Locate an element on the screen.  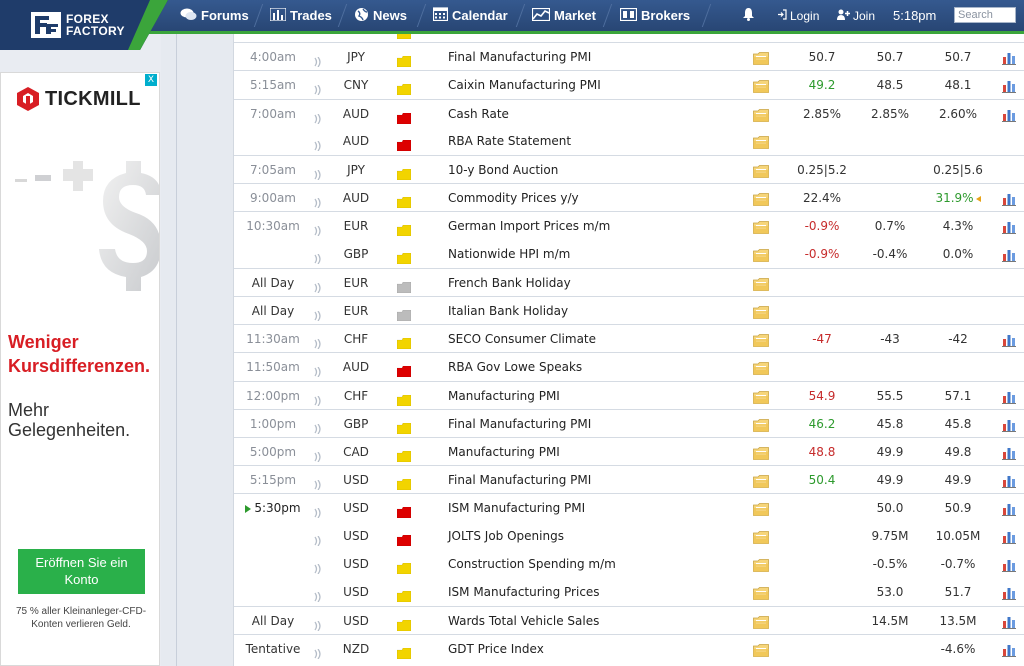
open-account-button: Eröffnen Sie ein Konto is located at coordinates (81, 571).